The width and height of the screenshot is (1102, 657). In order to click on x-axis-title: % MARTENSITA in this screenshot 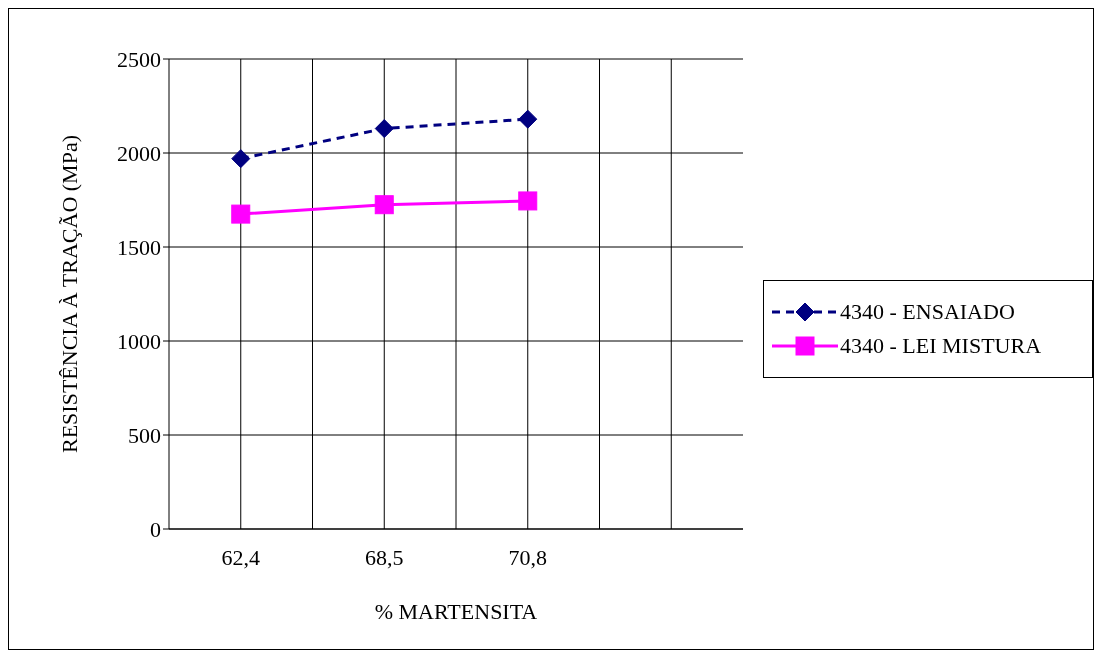, I will do `click(456, 611)`.